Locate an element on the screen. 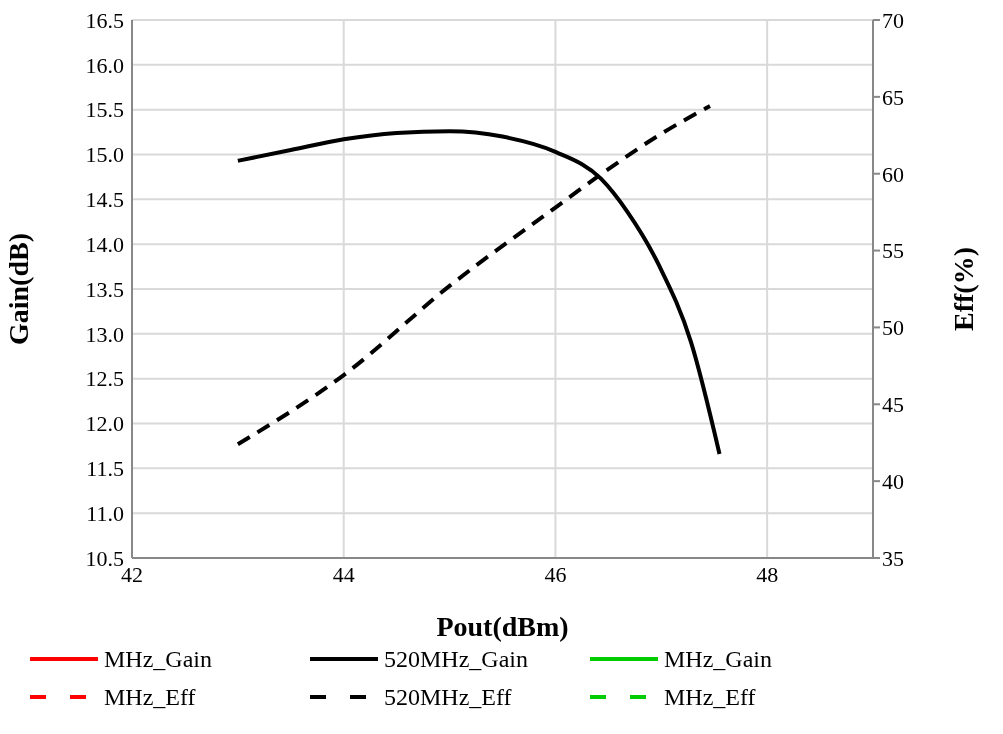 This screenshot has height=734, width=1003. y-tick-label: 13.0 is located at coordinates (104, 334).